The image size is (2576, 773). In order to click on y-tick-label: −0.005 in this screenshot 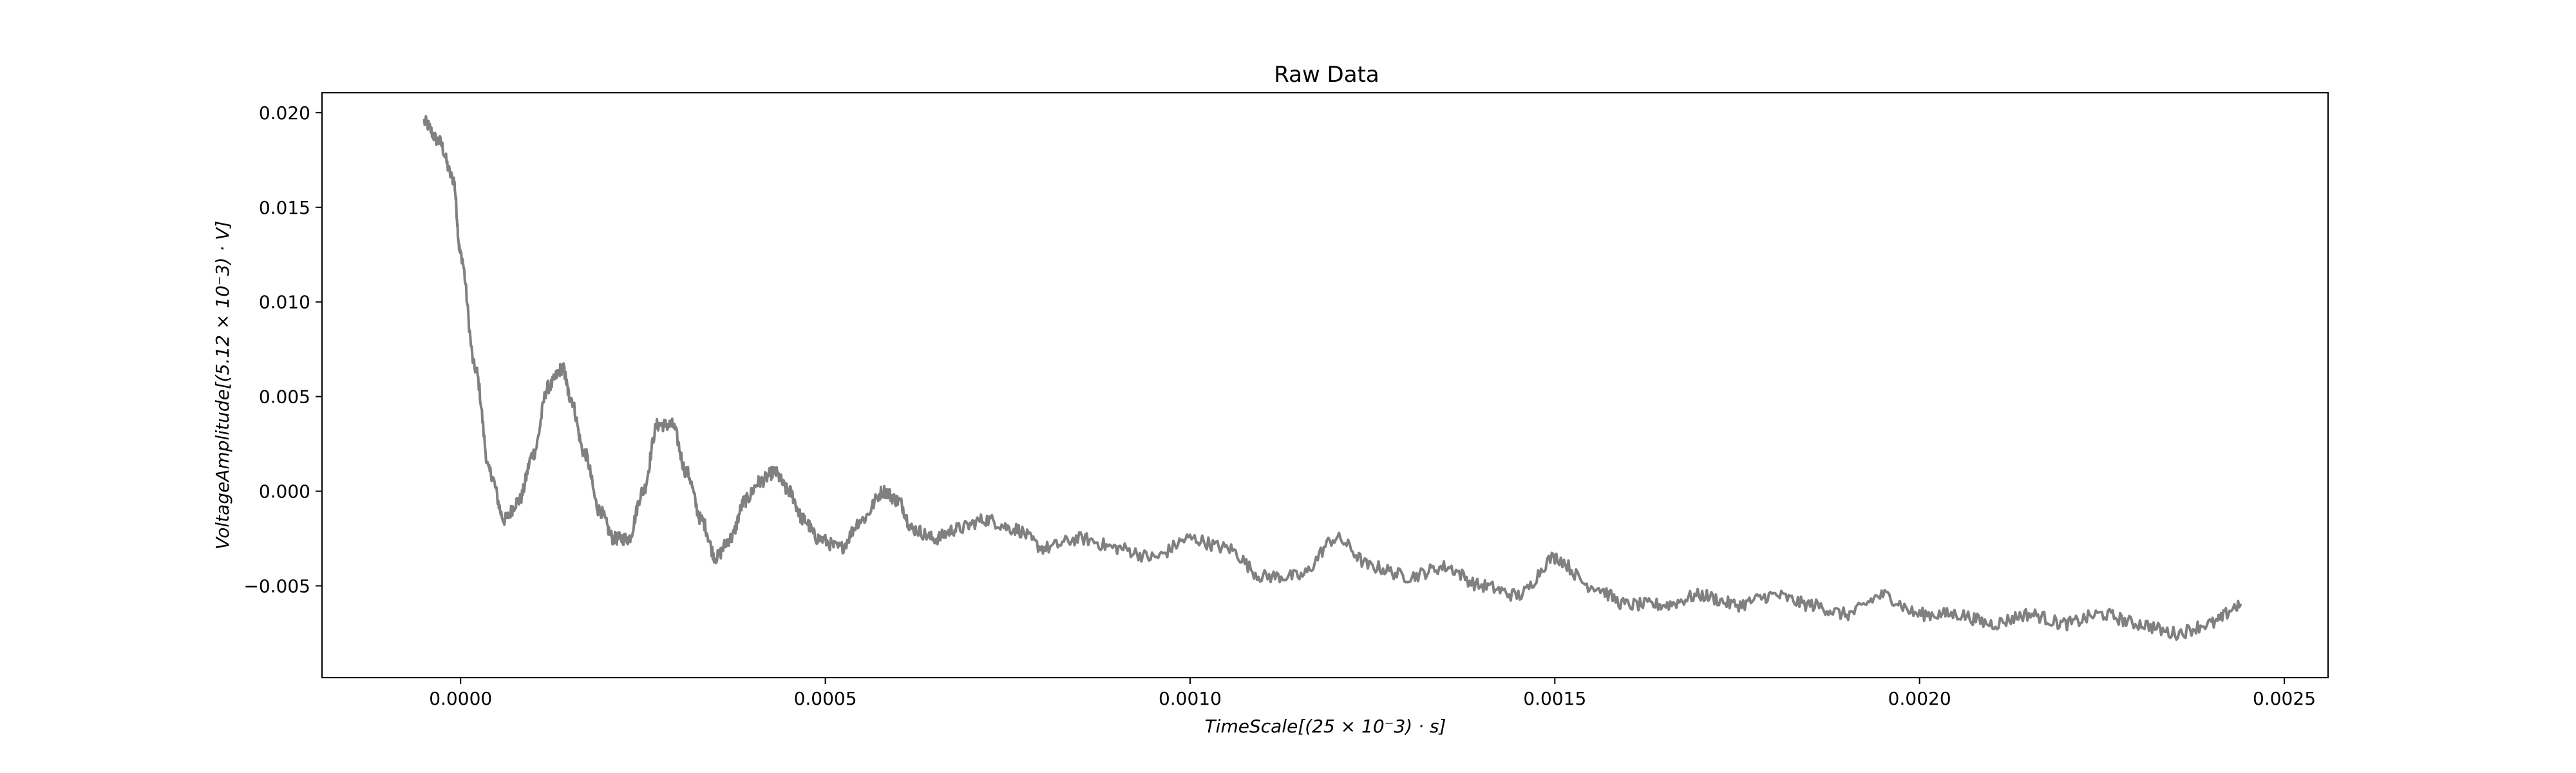, I will do `click(277, 585)`.